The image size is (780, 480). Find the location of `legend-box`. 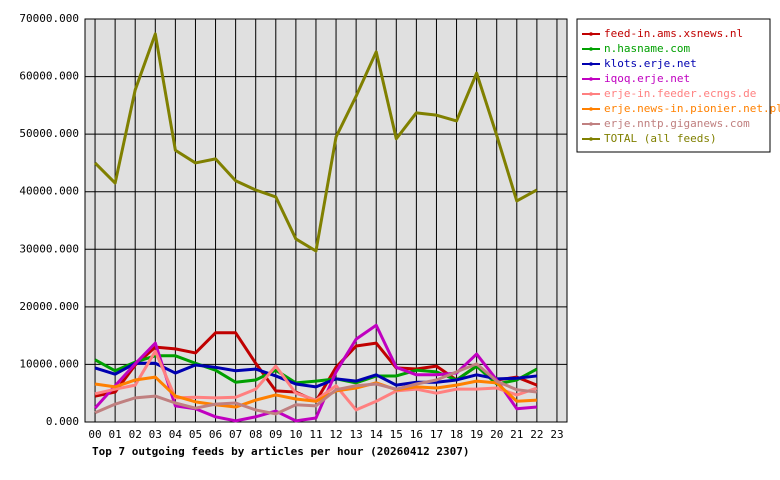

legend-box is located at coordinates (673, 85).